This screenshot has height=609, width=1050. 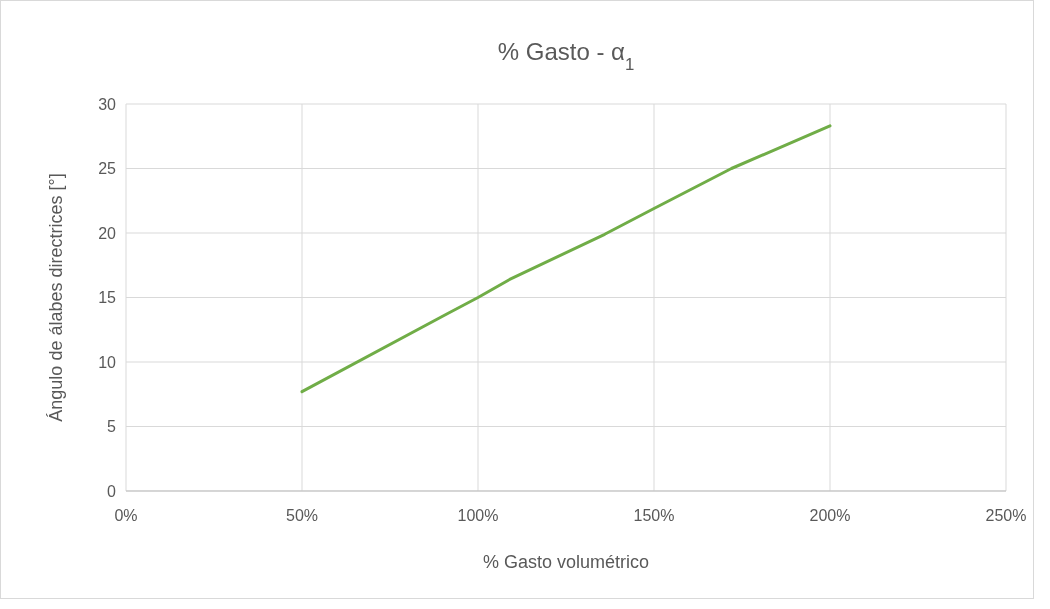 I want to click on y-axis-title: Ángulo de álabes directrices [°], so click(x=56, y=297).